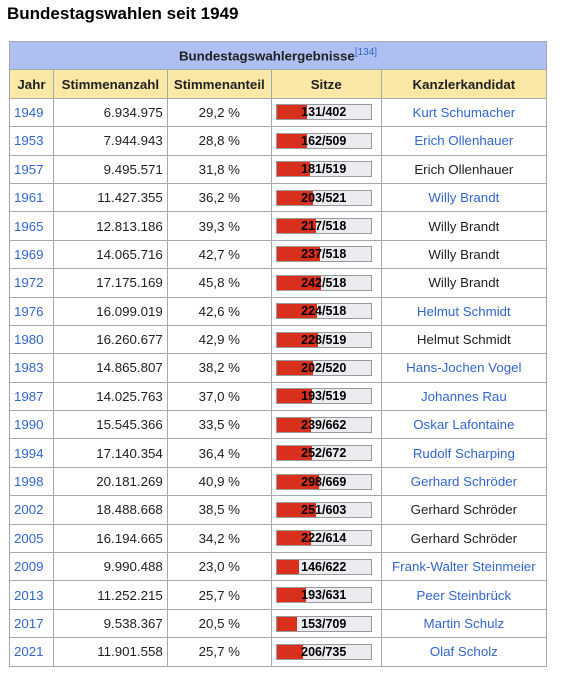  Describe the element at coordinates (31, 425) in the screenshot. I see `year-link: 1990` at that location.